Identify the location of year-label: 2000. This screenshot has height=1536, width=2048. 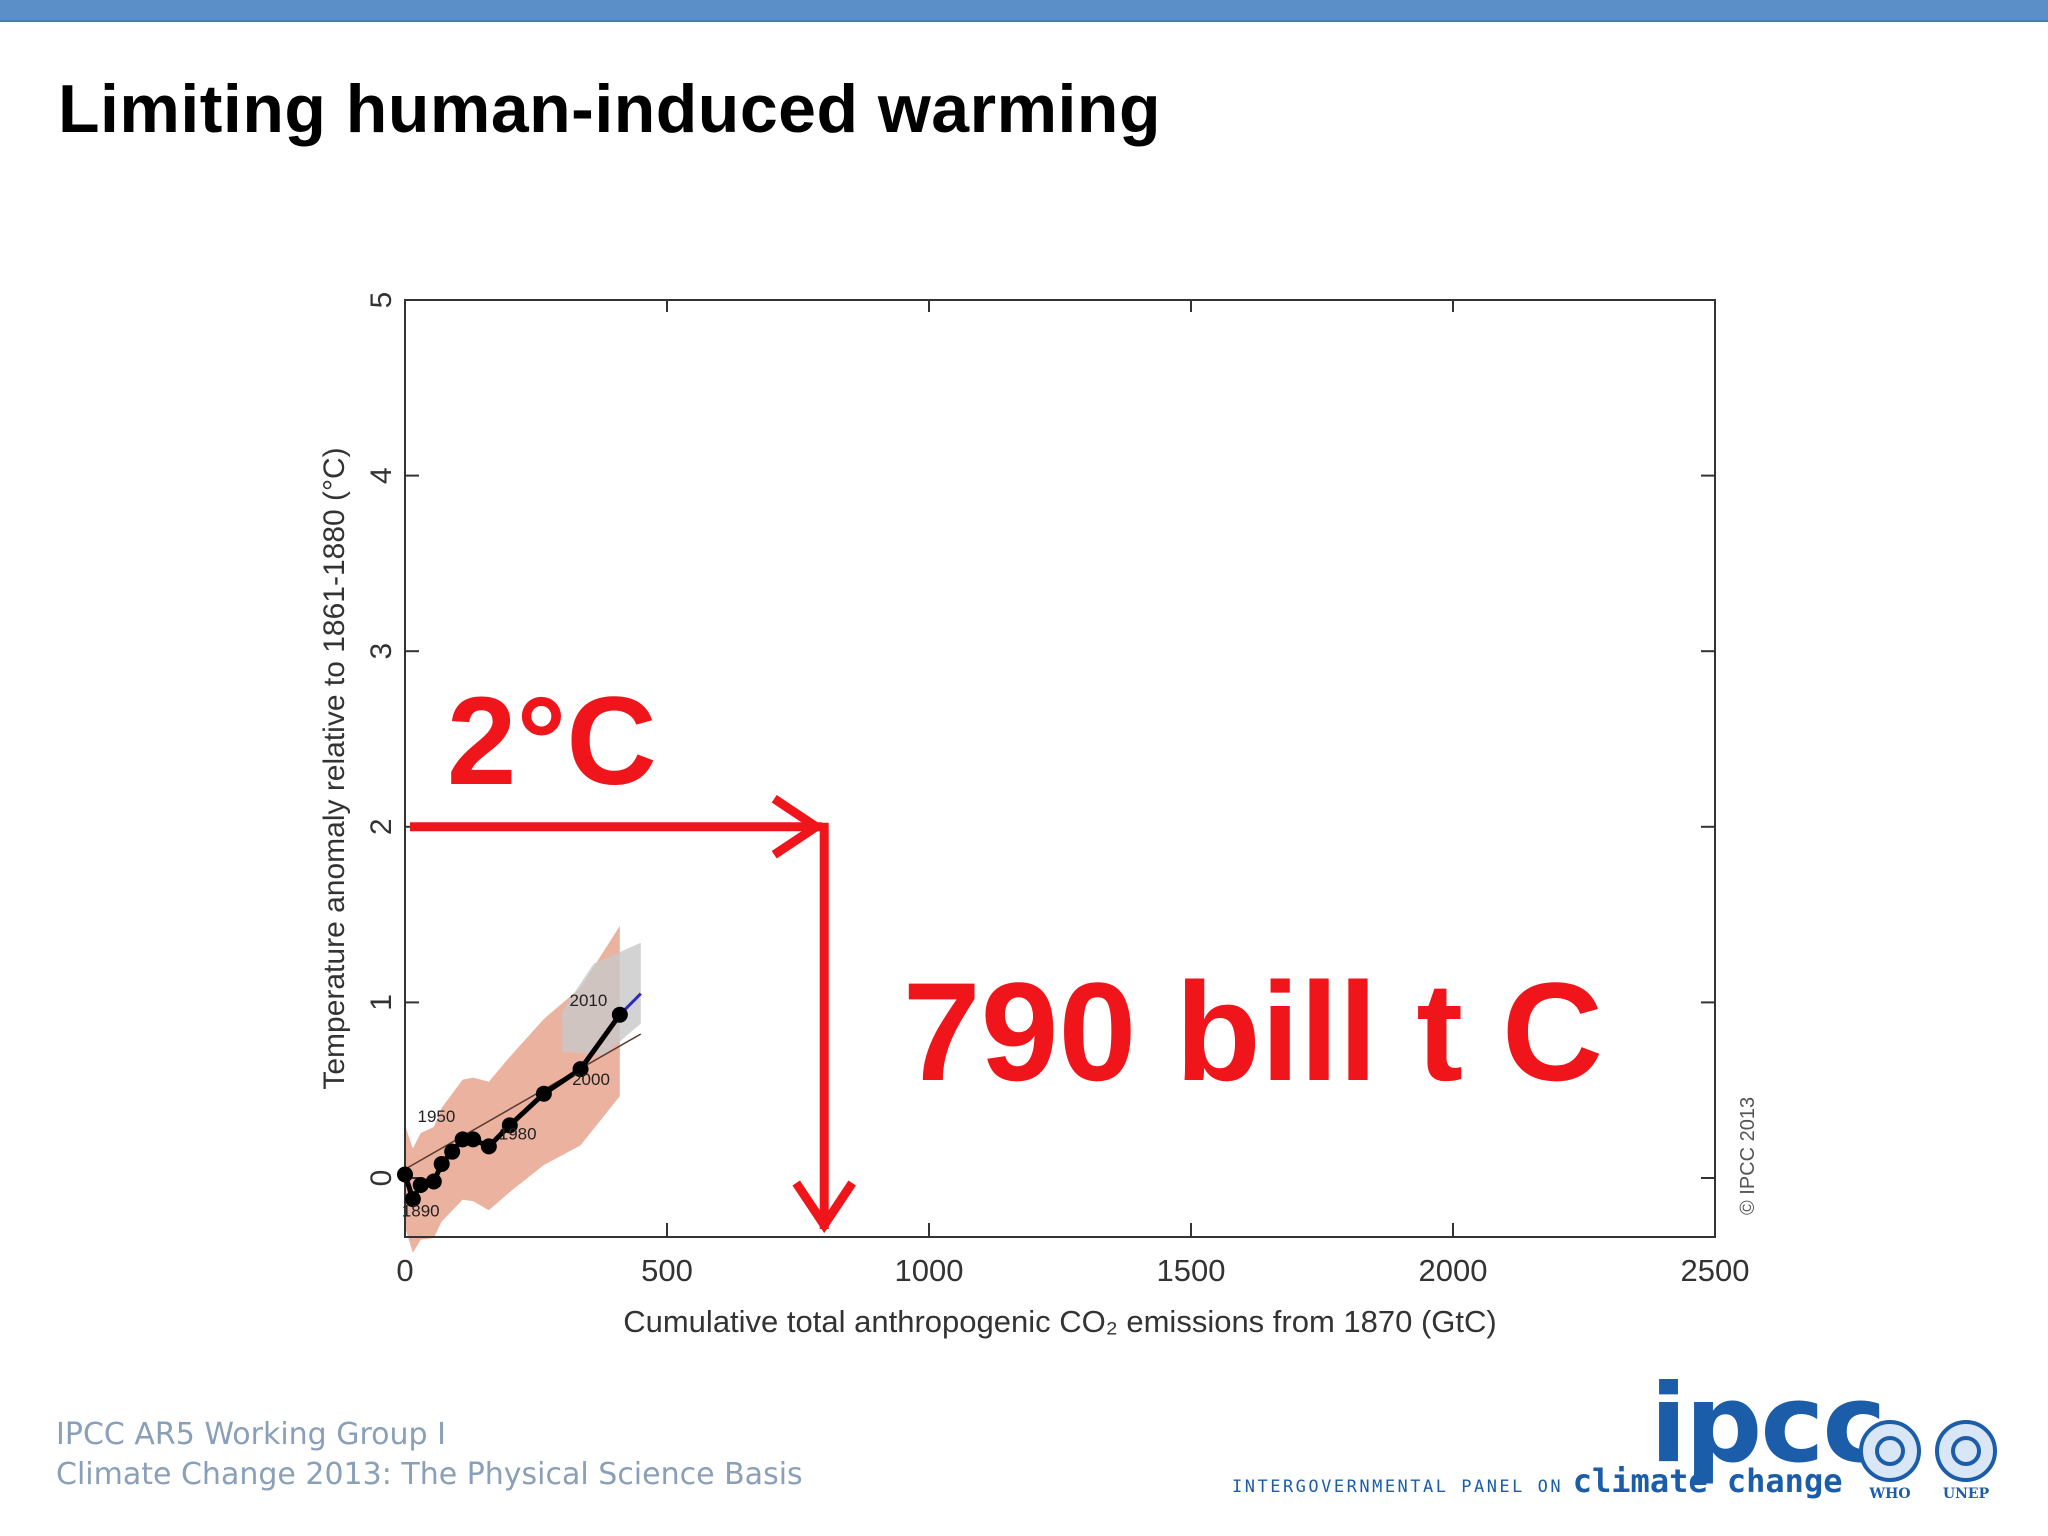
(591, 1079).